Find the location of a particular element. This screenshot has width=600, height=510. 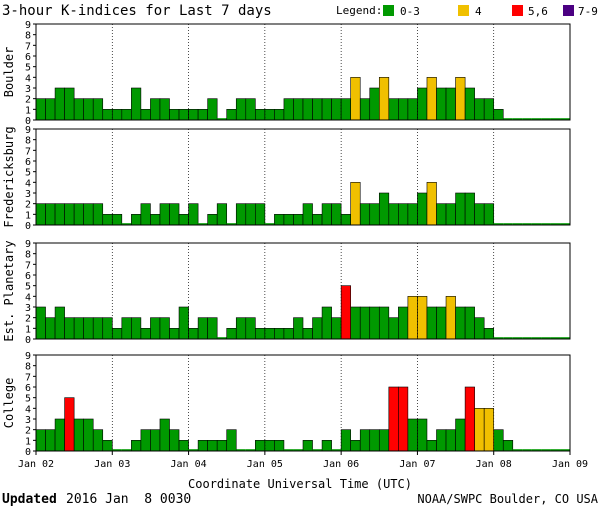

x-tick-label: Jan 02 is located at coordinates (36, 464).